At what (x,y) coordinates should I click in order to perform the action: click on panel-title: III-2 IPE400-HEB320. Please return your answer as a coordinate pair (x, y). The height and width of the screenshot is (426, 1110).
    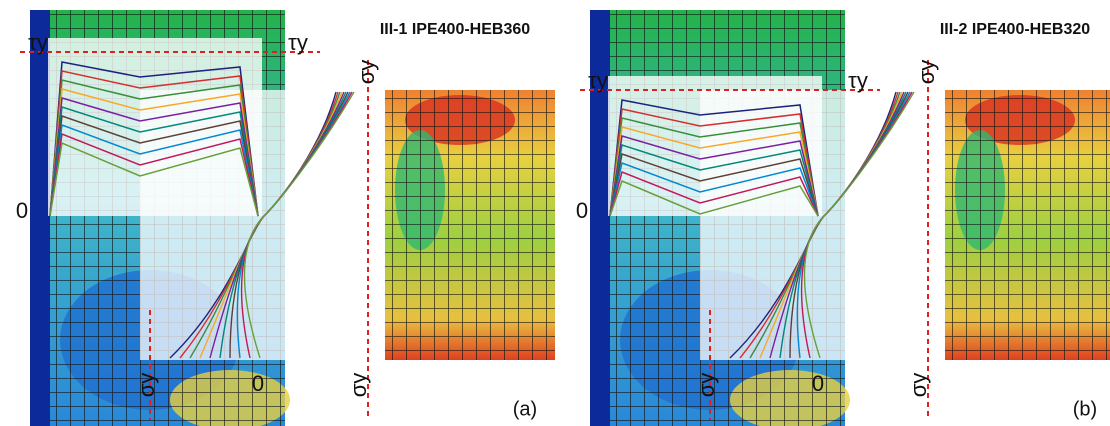
    Looking at the image, I should click on (1015, 29).